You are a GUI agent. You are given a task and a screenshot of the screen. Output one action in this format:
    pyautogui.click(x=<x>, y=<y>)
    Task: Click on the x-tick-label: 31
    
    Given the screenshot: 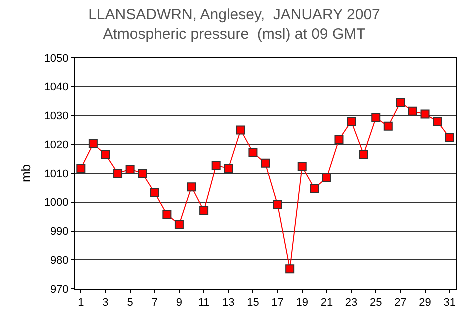 What is the action you would take?
    pyautogui.click(x=450, y=303)
    